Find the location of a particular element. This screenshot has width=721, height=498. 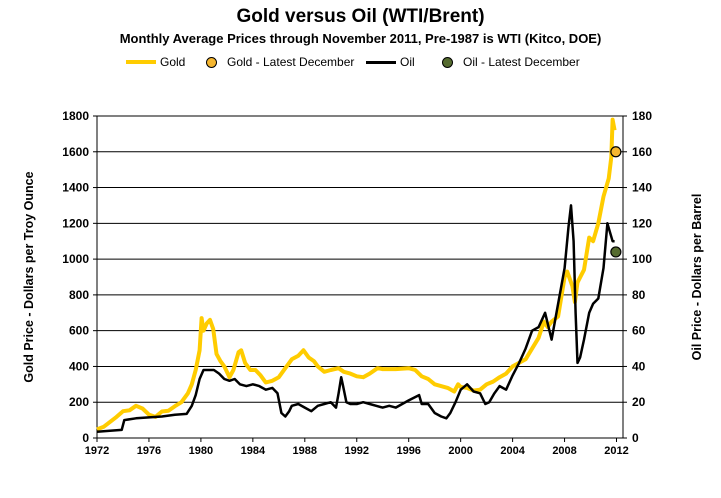

x-tick-label: 1980 is located at coordinates (201, 451).